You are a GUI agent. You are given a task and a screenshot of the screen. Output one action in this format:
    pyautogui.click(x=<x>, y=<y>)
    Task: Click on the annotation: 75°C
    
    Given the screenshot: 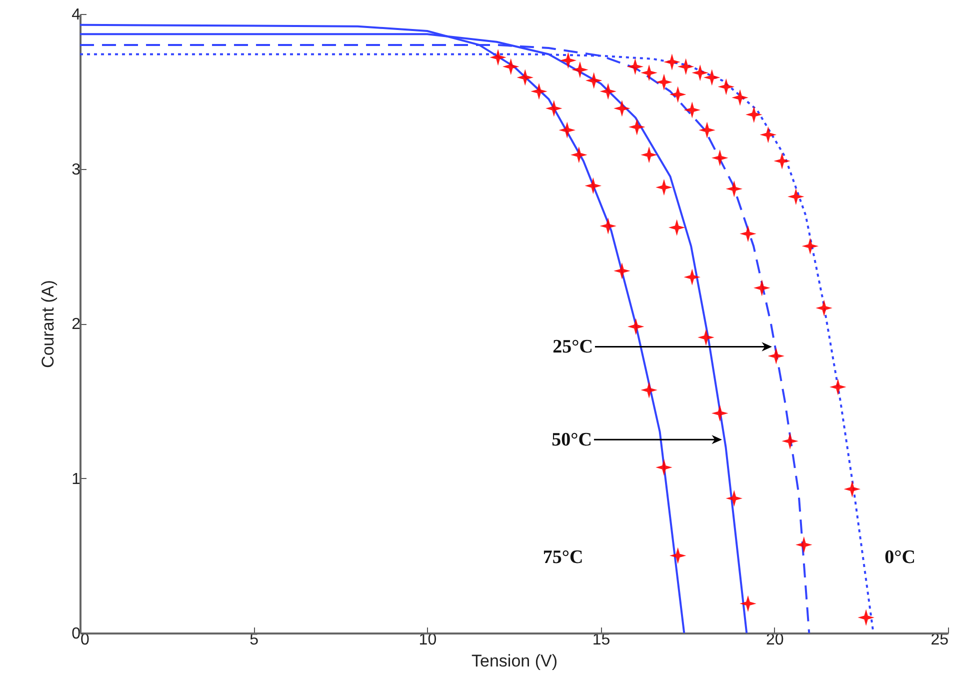 What is the action you would take?
    pyautogui.click(x=563, y=557)
    